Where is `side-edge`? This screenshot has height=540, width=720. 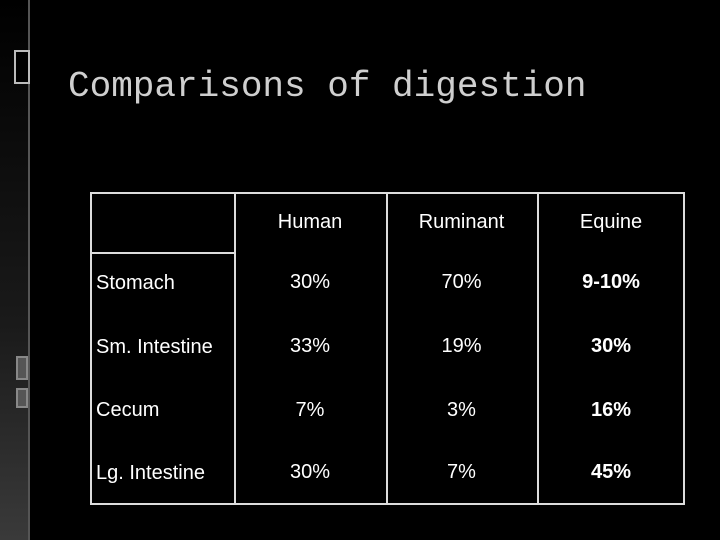
side-edge is located at coordinates (29, 270).